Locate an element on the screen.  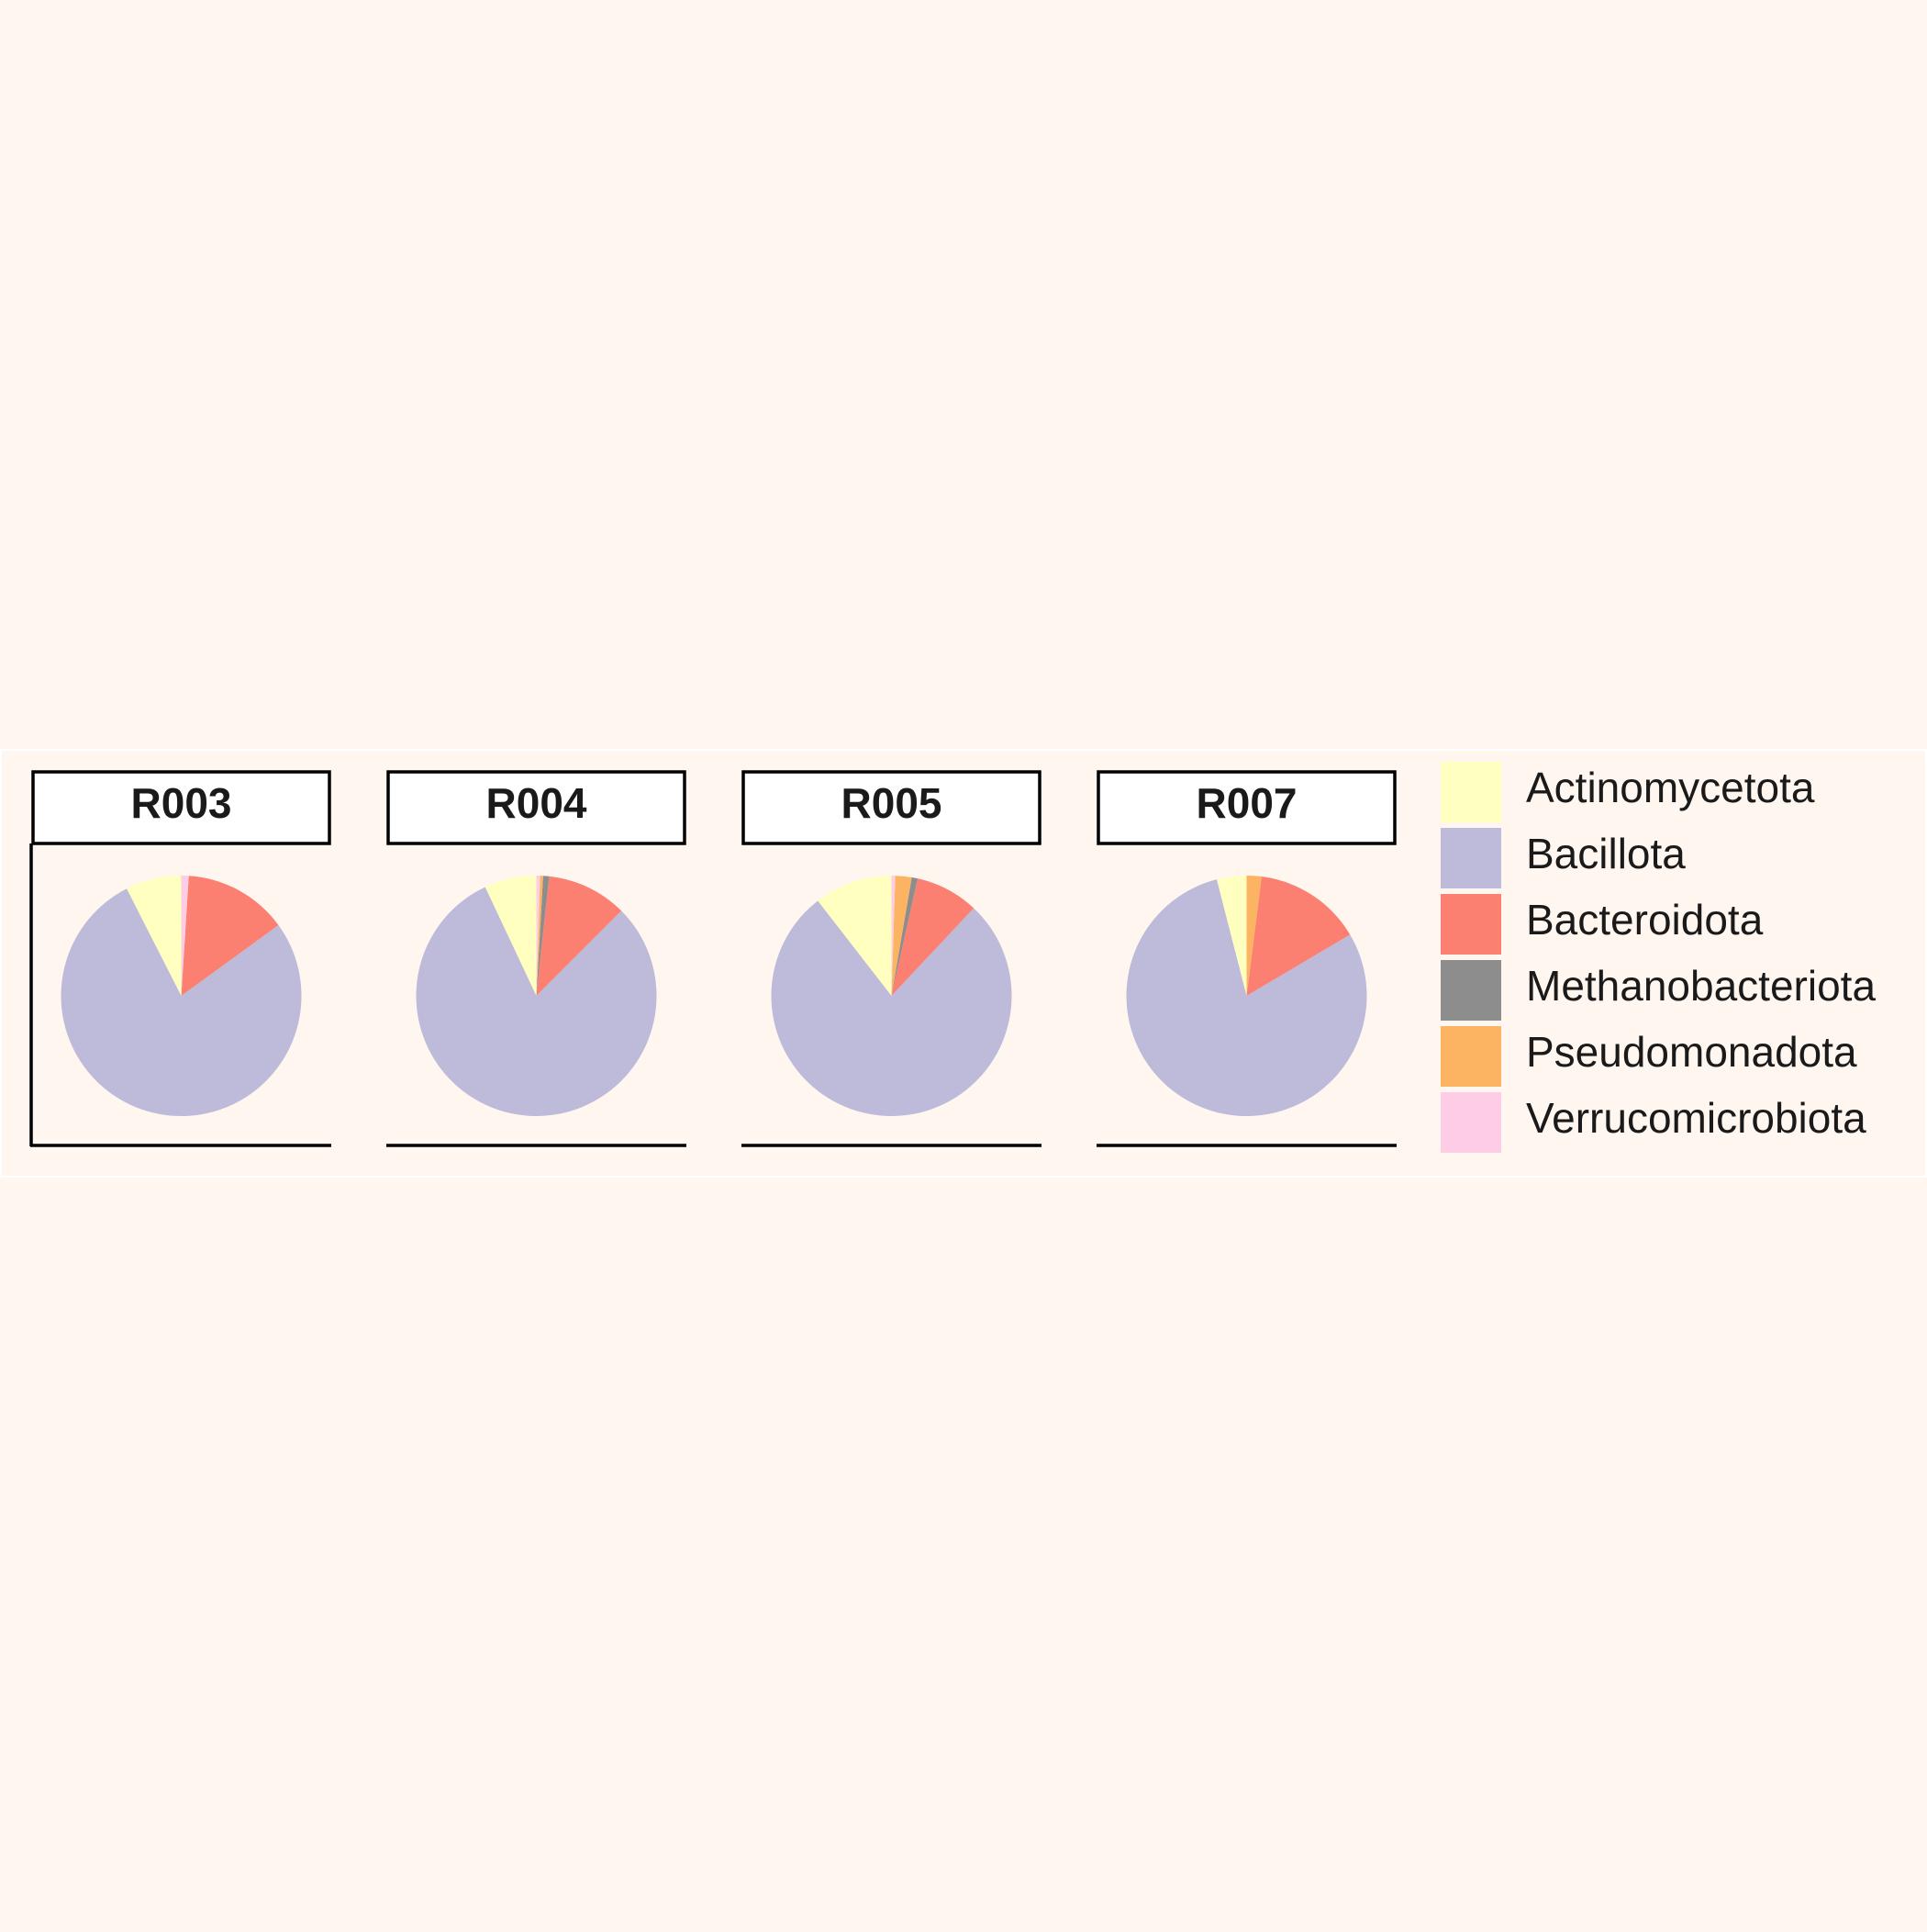
legend-label: Verrucomicrobiota is located at coordinates (1696, 1118).